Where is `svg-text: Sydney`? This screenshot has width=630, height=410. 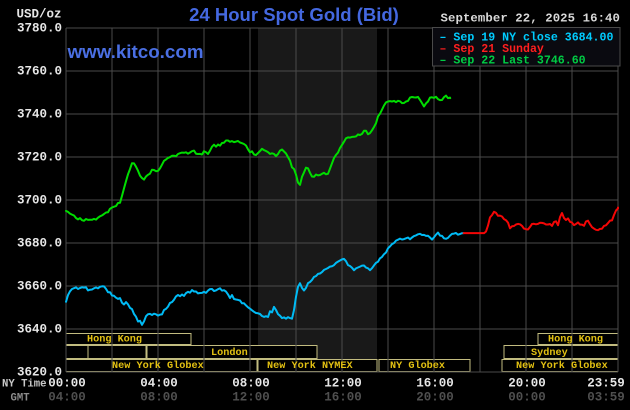
svg-text: Sydney is located at coordinates (549, 353).